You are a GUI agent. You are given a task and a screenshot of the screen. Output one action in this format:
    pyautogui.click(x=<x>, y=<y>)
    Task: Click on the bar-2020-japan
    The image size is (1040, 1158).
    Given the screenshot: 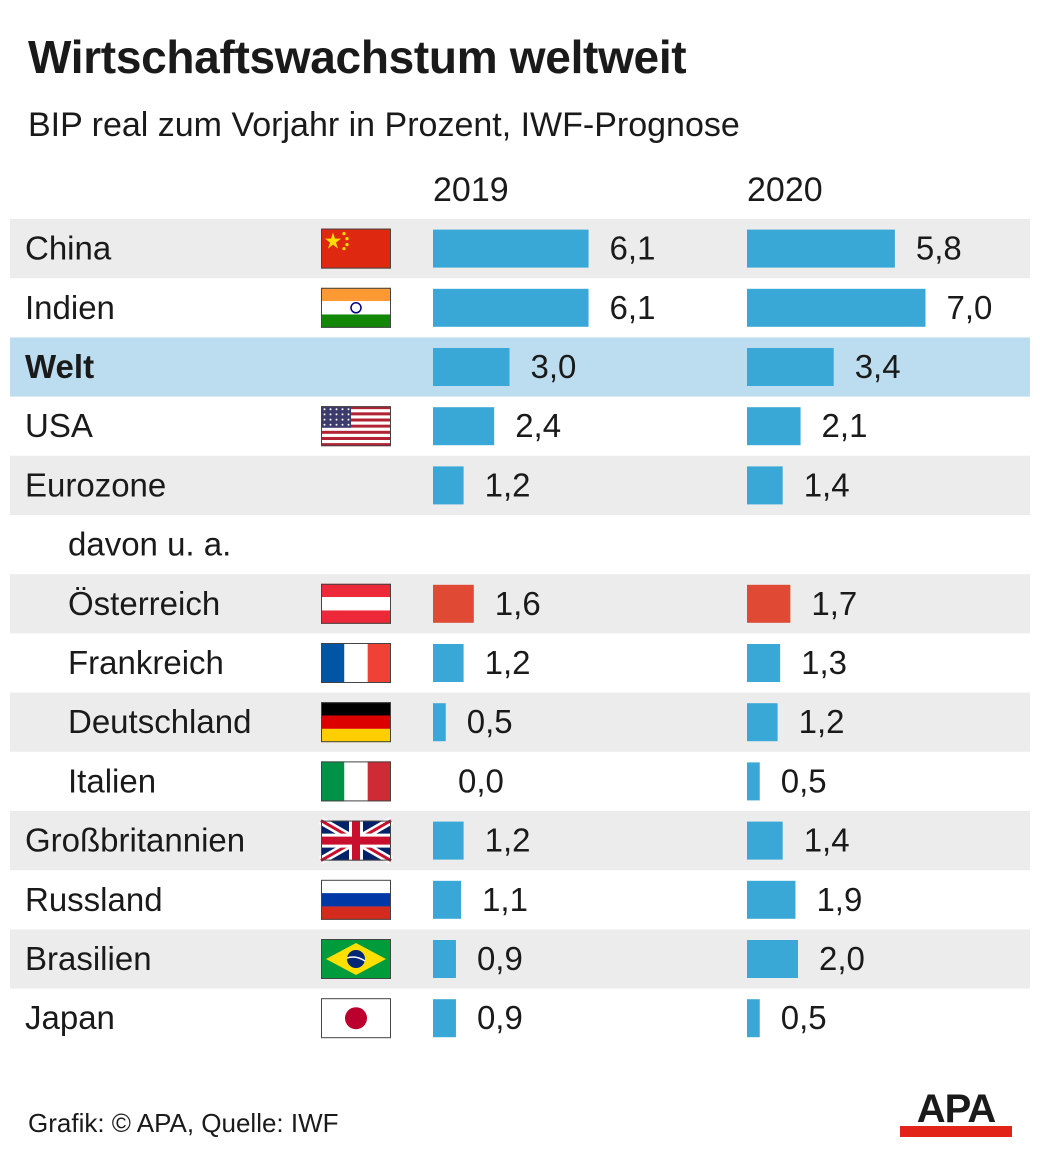 What is the action you would take?
    pyautogui.click(x=753, y=1018)
    